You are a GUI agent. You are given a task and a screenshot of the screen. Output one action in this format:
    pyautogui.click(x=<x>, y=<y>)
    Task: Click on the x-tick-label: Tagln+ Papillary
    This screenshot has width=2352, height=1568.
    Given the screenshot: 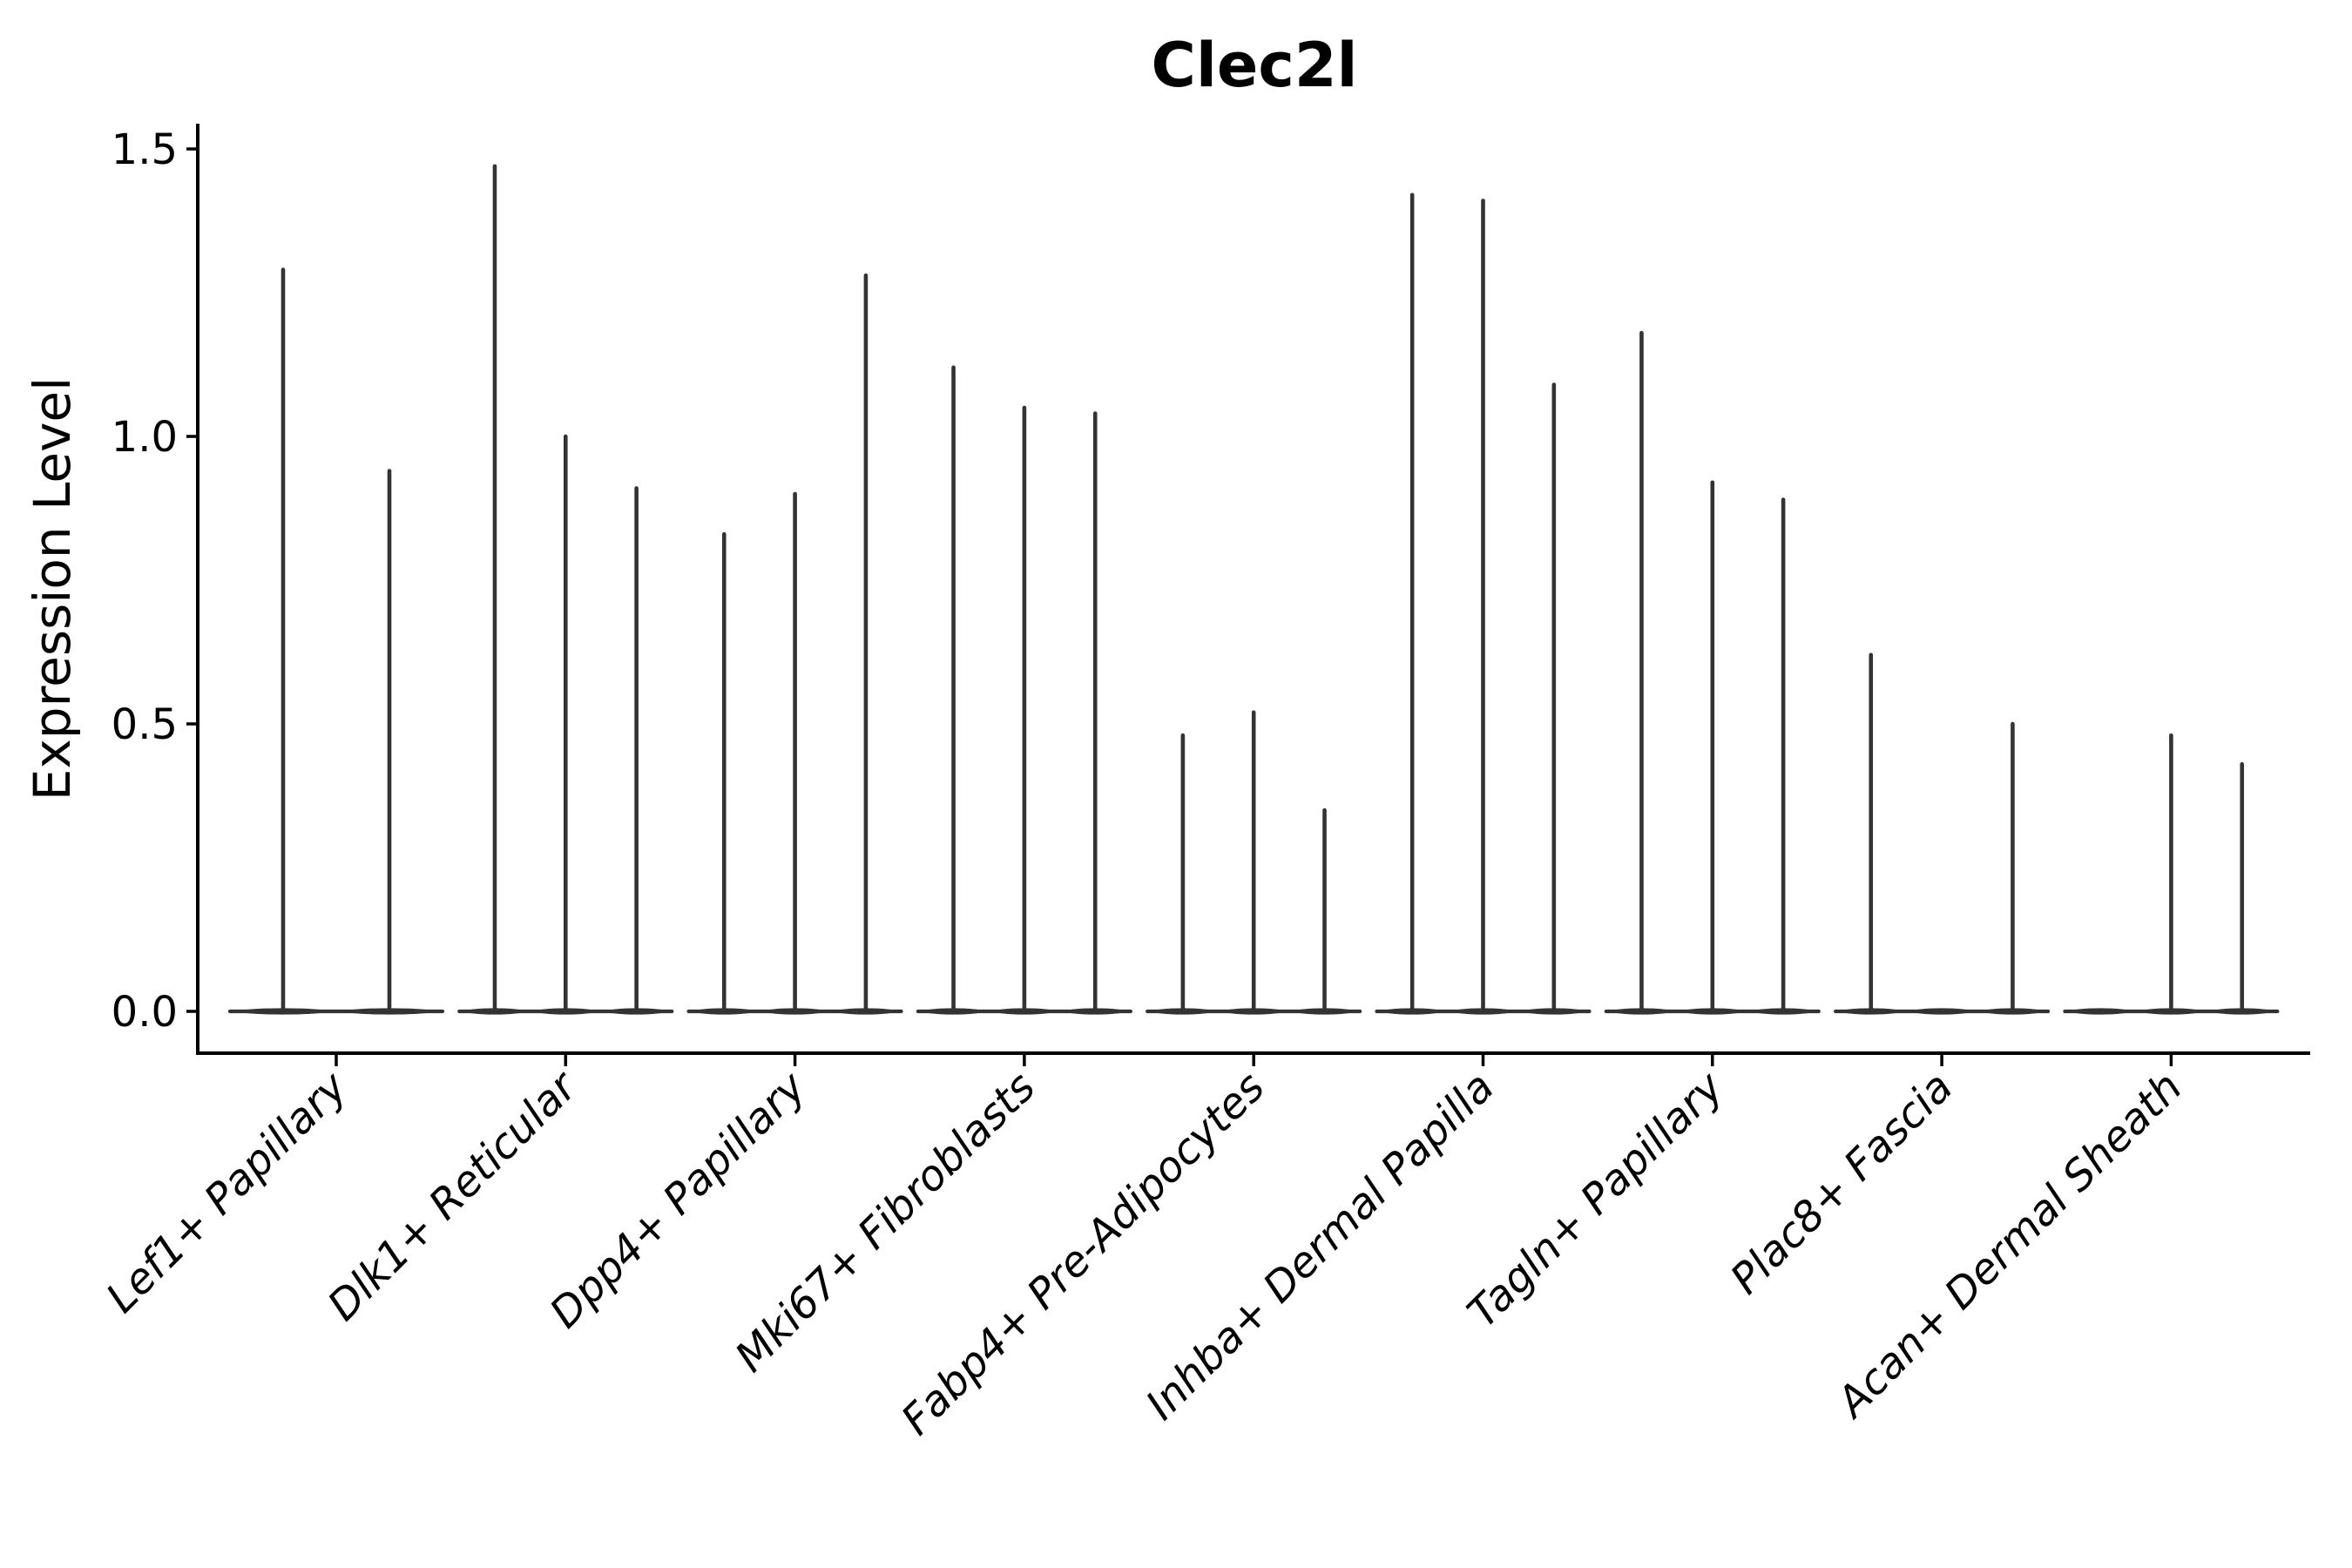 What is the action you would take?
    pyautogui.click(x=1596, y=1199)
    